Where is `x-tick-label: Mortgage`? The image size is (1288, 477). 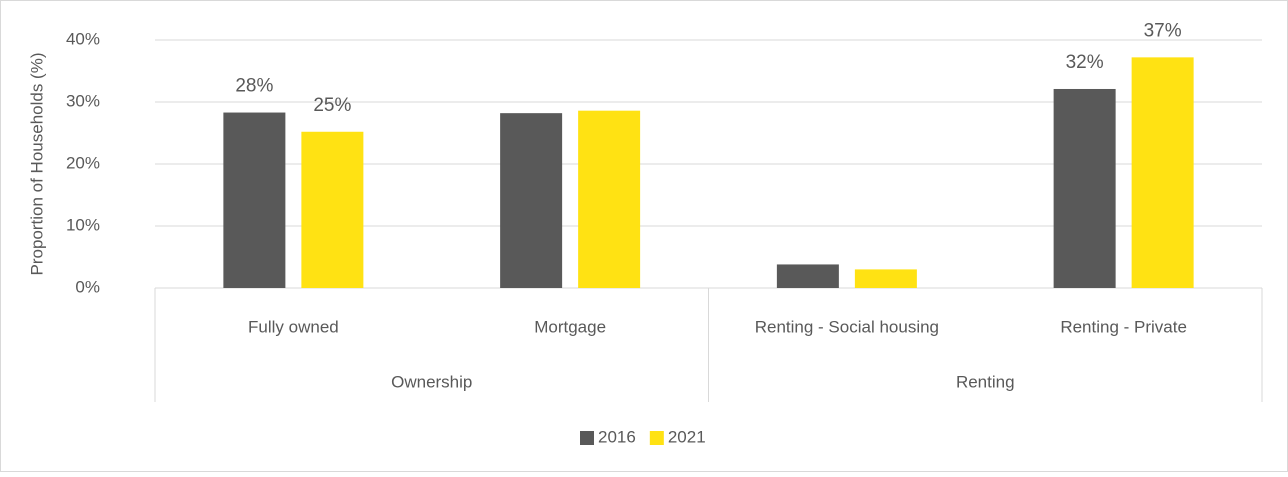
x-tick-label: Mortgage is located at coordinates (570, 326).